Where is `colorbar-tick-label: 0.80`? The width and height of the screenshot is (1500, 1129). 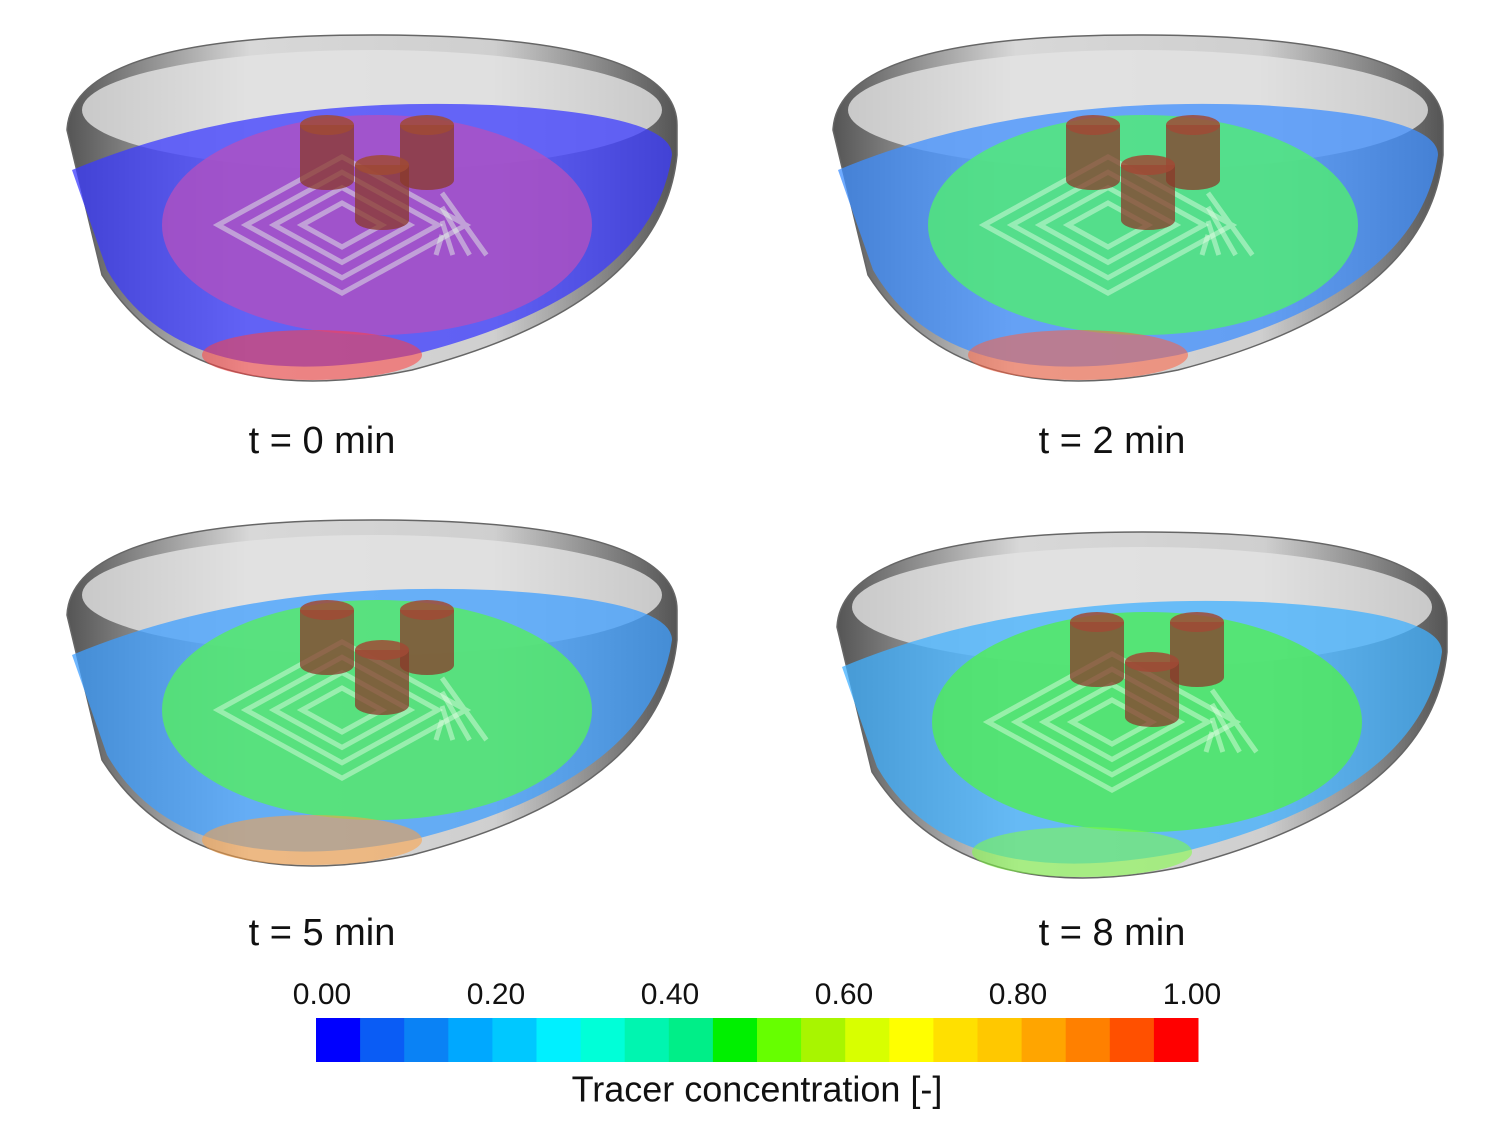
colorbar-tick-label: 0.80 is located at coordinates (1018, 994).